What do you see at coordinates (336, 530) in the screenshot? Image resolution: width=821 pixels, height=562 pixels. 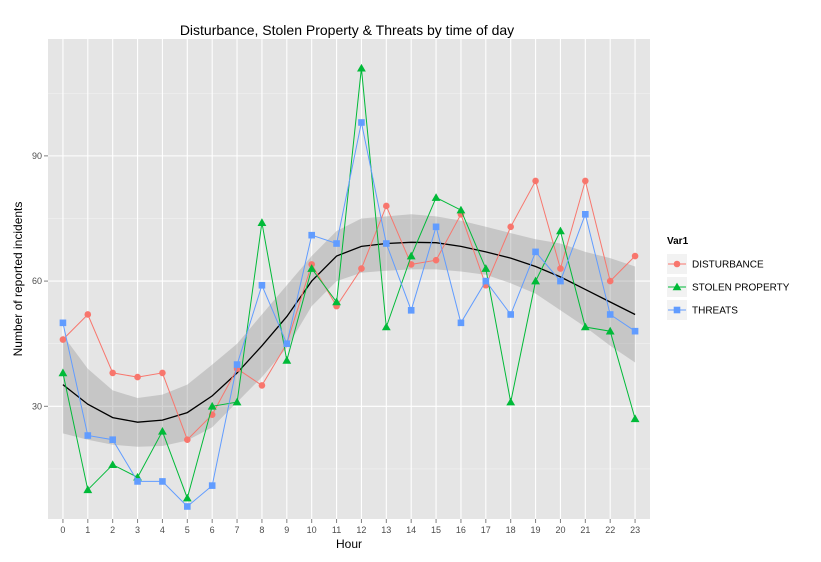 I see `x-tick-label: 11` at bounding box center [336, 530].